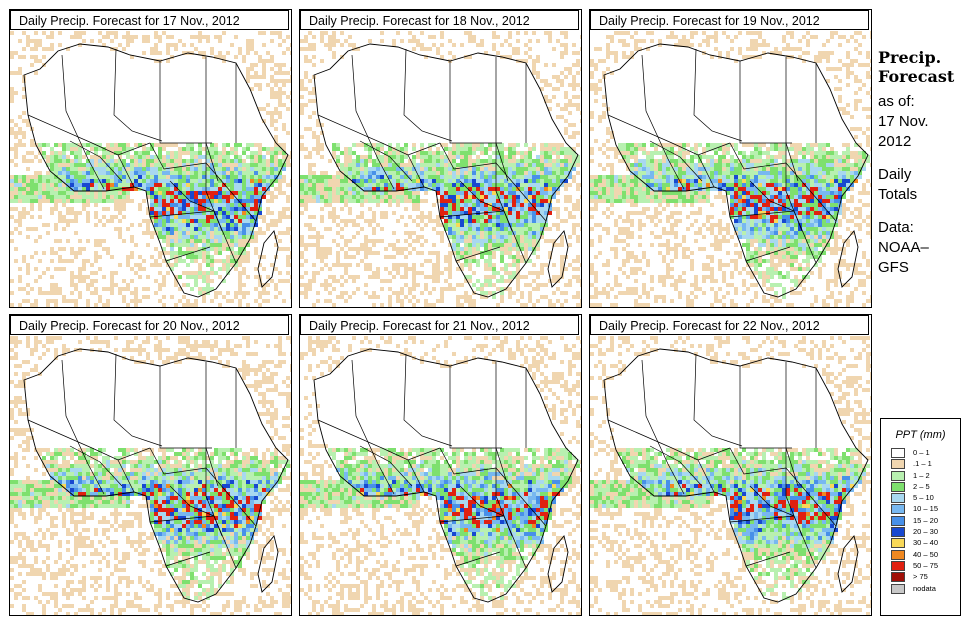  What do you see at coordinates (729, 325) in the screenshot?
I see `panel-title: Daily Precip. Forecast for 22 Nov., 2012` at bounding box center [729, 325].